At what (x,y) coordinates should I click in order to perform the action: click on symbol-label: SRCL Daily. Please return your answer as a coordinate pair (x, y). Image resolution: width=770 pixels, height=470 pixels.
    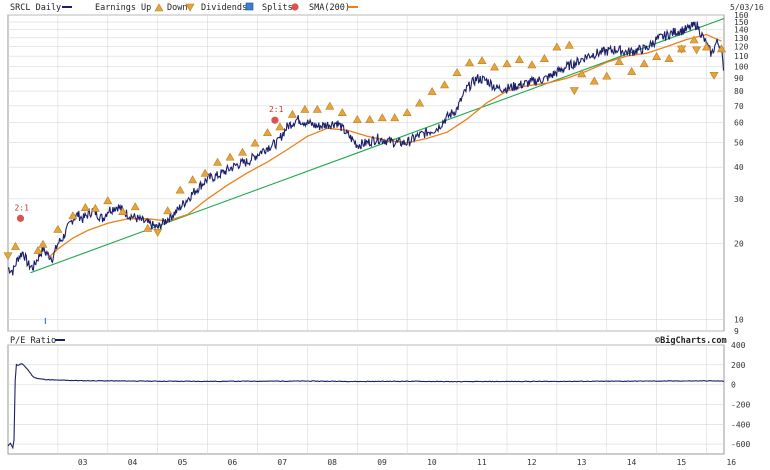
    Looking at the image, I should click on (35, 8).